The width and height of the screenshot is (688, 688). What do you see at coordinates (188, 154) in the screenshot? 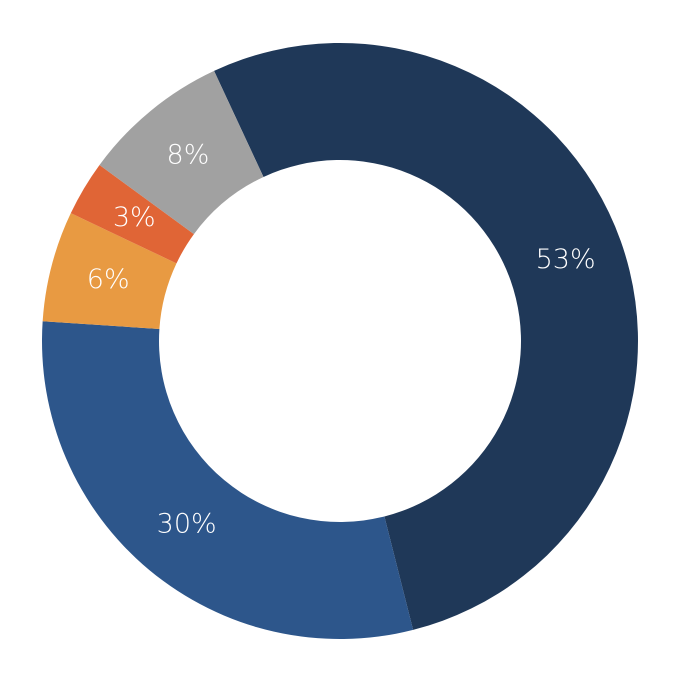
I see `slice-label: 8%` at bounding box center [188, 154].